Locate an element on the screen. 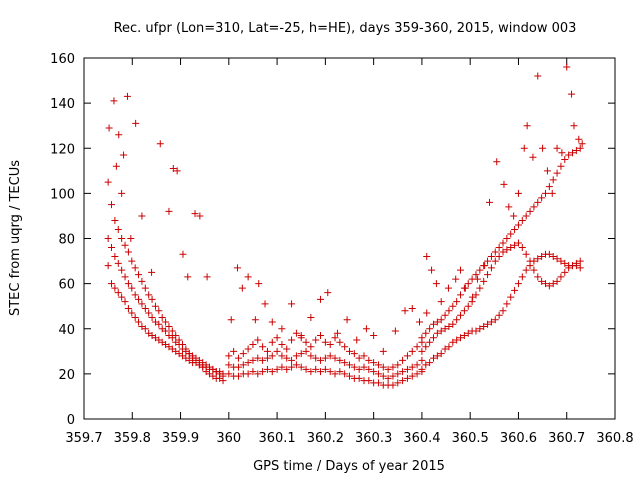 Image resolution: width=640 pixels, height=480 pixels. y-tick-label: 120 is located at coordinates (62, 149).